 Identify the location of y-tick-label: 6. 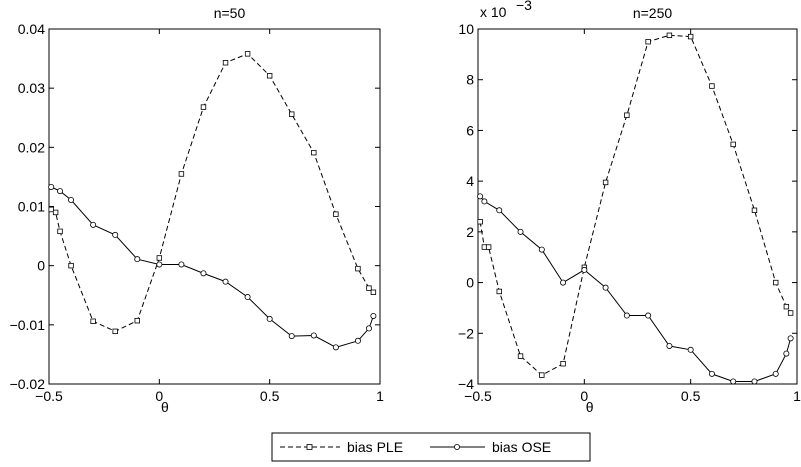
(470, 130).